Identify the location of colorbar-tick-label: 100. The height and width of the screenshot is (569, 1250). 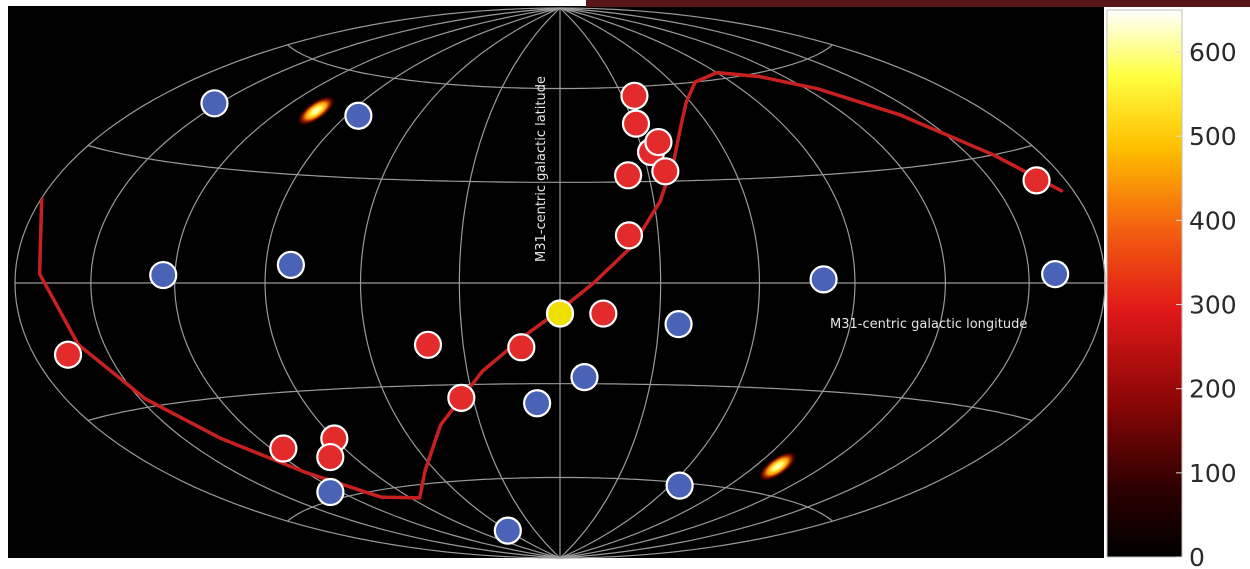
(1213, 473).